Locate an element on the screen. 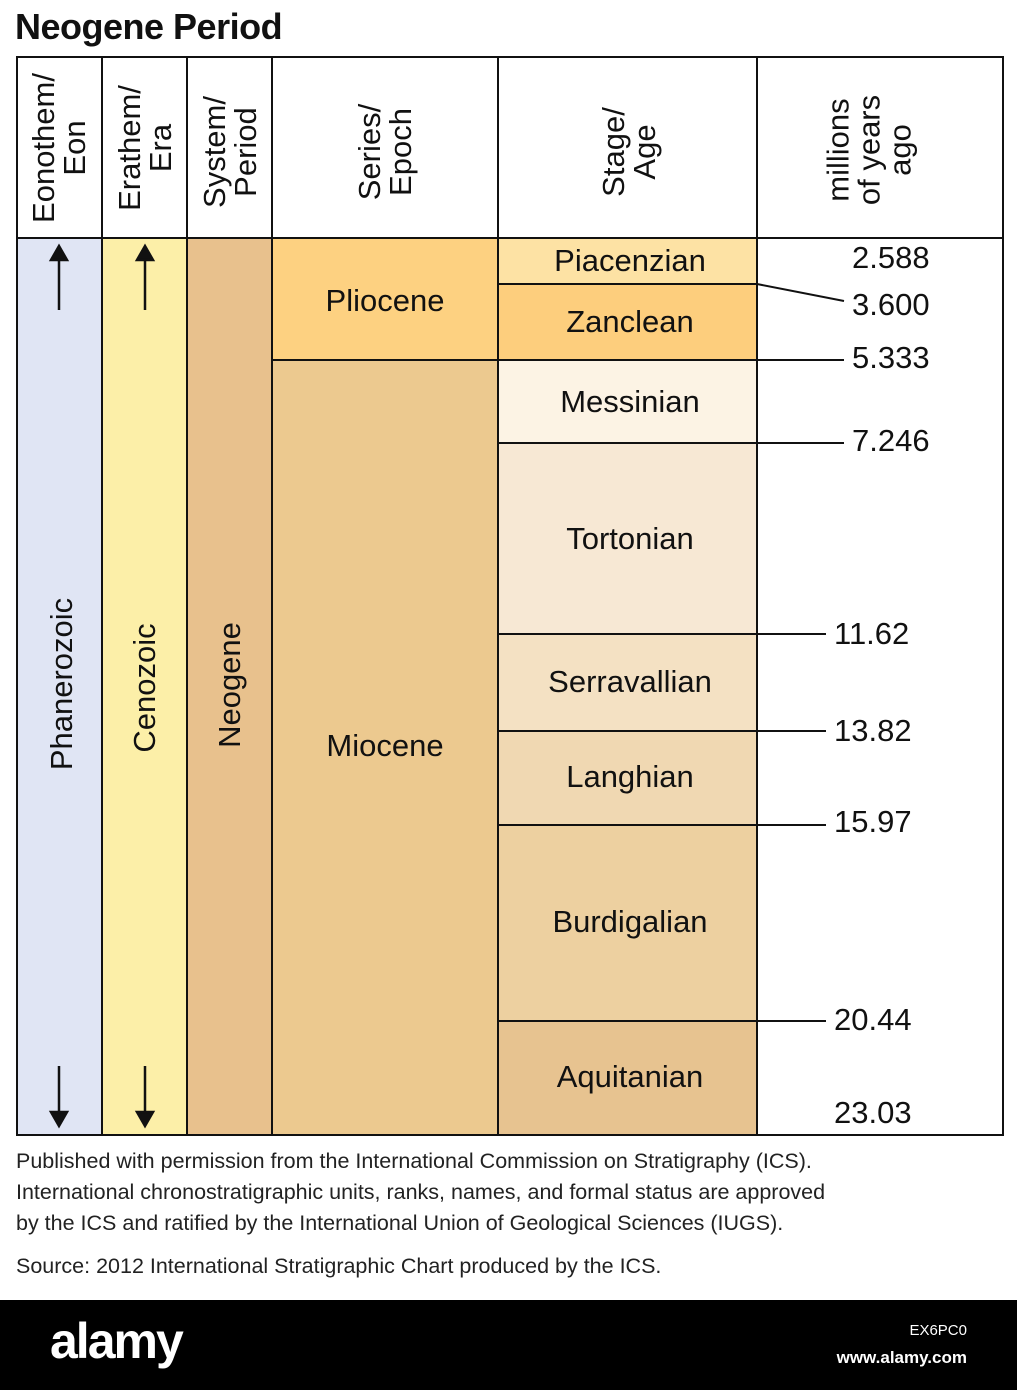 Image resolution: width=1017 pixels, height=1390 pixels. image-id: EX6PC0 is located at coordinates (938, 1330).